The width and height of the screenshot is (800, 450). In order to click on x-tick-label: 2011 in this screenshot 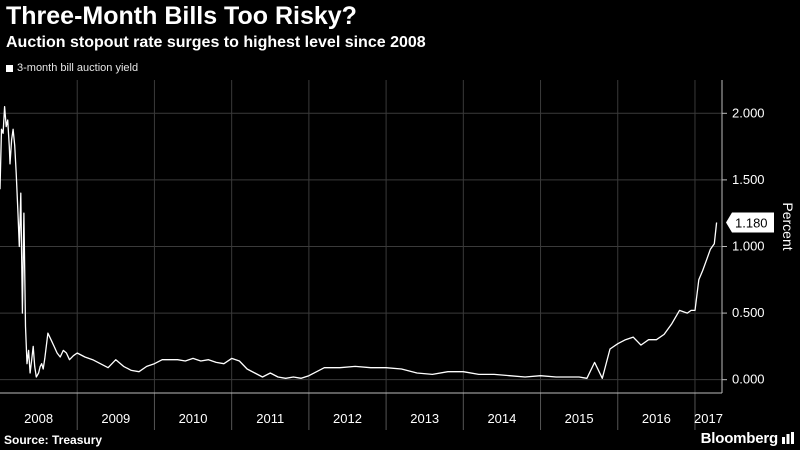, I will do `click(270, 418)`.